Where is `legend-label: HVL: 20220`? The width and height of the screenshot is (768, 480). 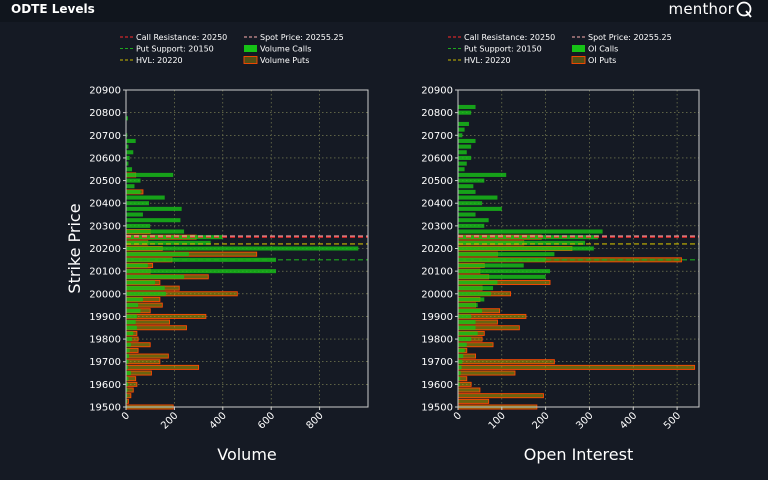 legend-label: HVL: 20220 is located at coordinates (159, 60).